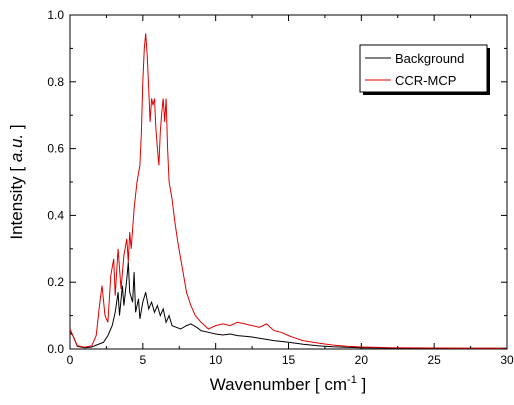  Describe the element at coordinates (16, 148) in the screenshot. I see `y-axis-title-unit: a.u.` at that location.